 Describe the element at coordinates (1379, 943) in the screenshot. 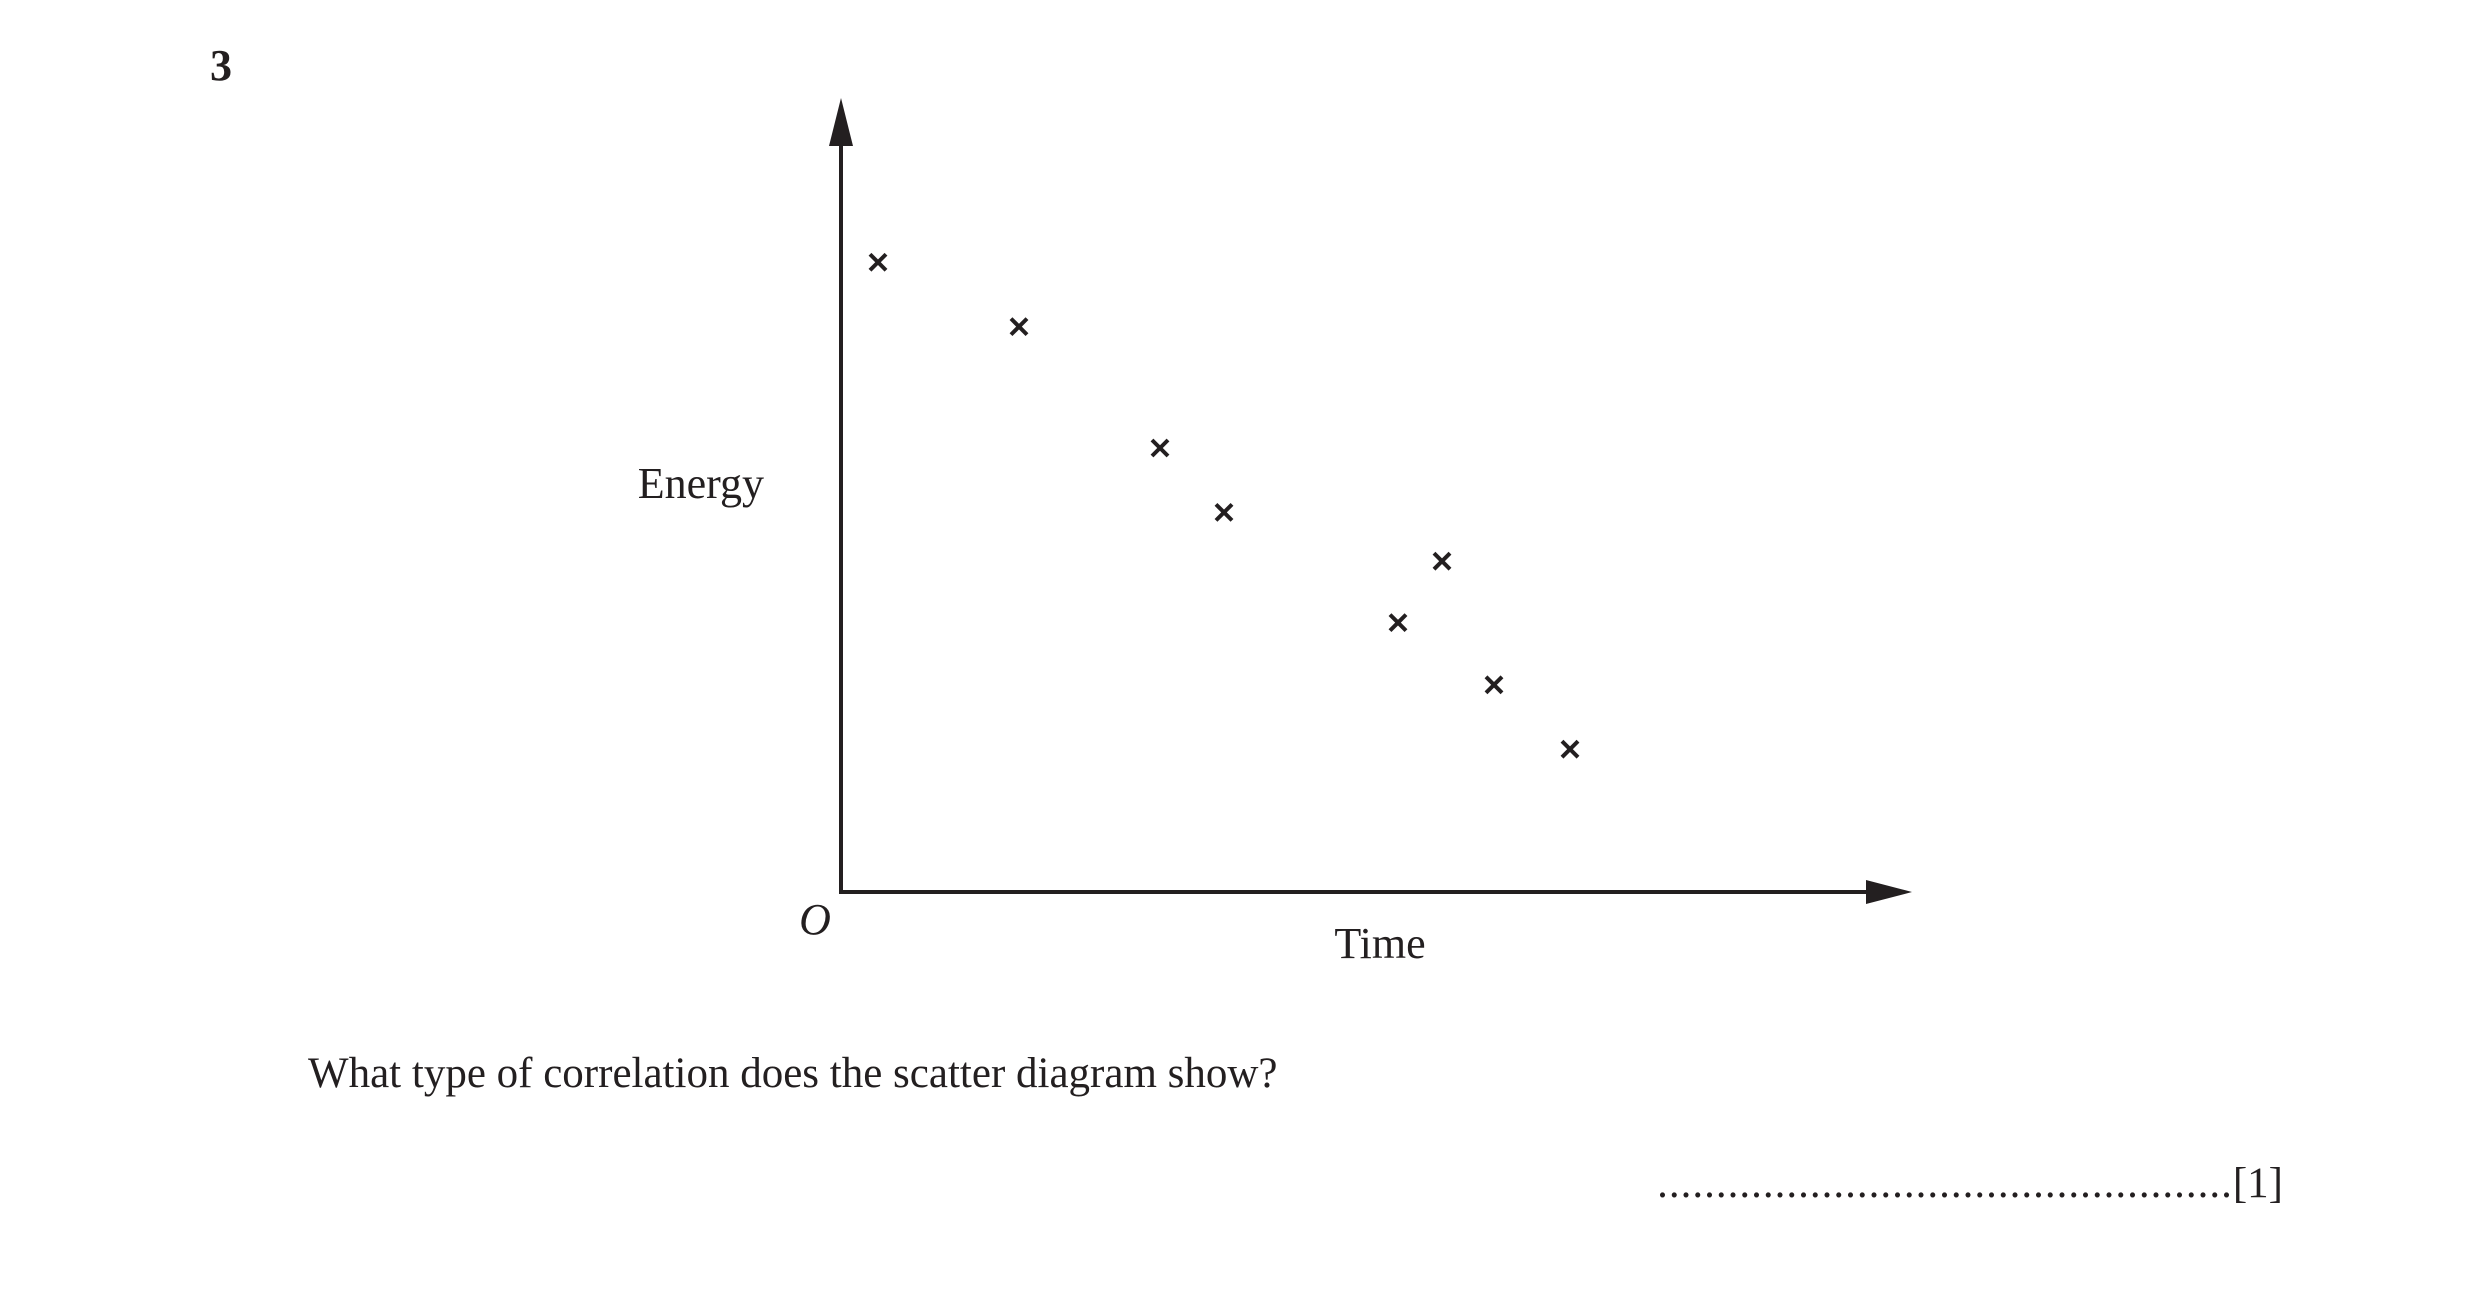

I see `x-axis-label: Time` at that location.